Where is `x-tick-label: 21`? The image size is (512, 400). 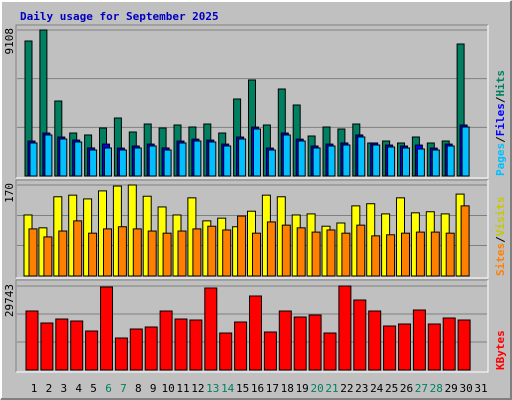
x-tick-label: 21 is located at coordinates (331, 388).